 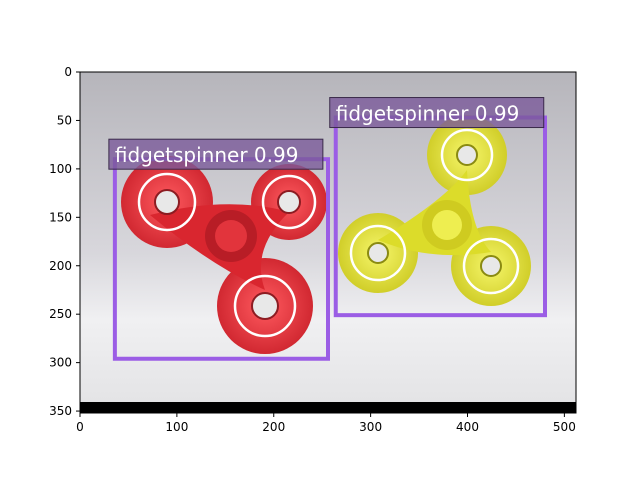 I want to click on red-fidget-spinner, so click(x=224, y=255).